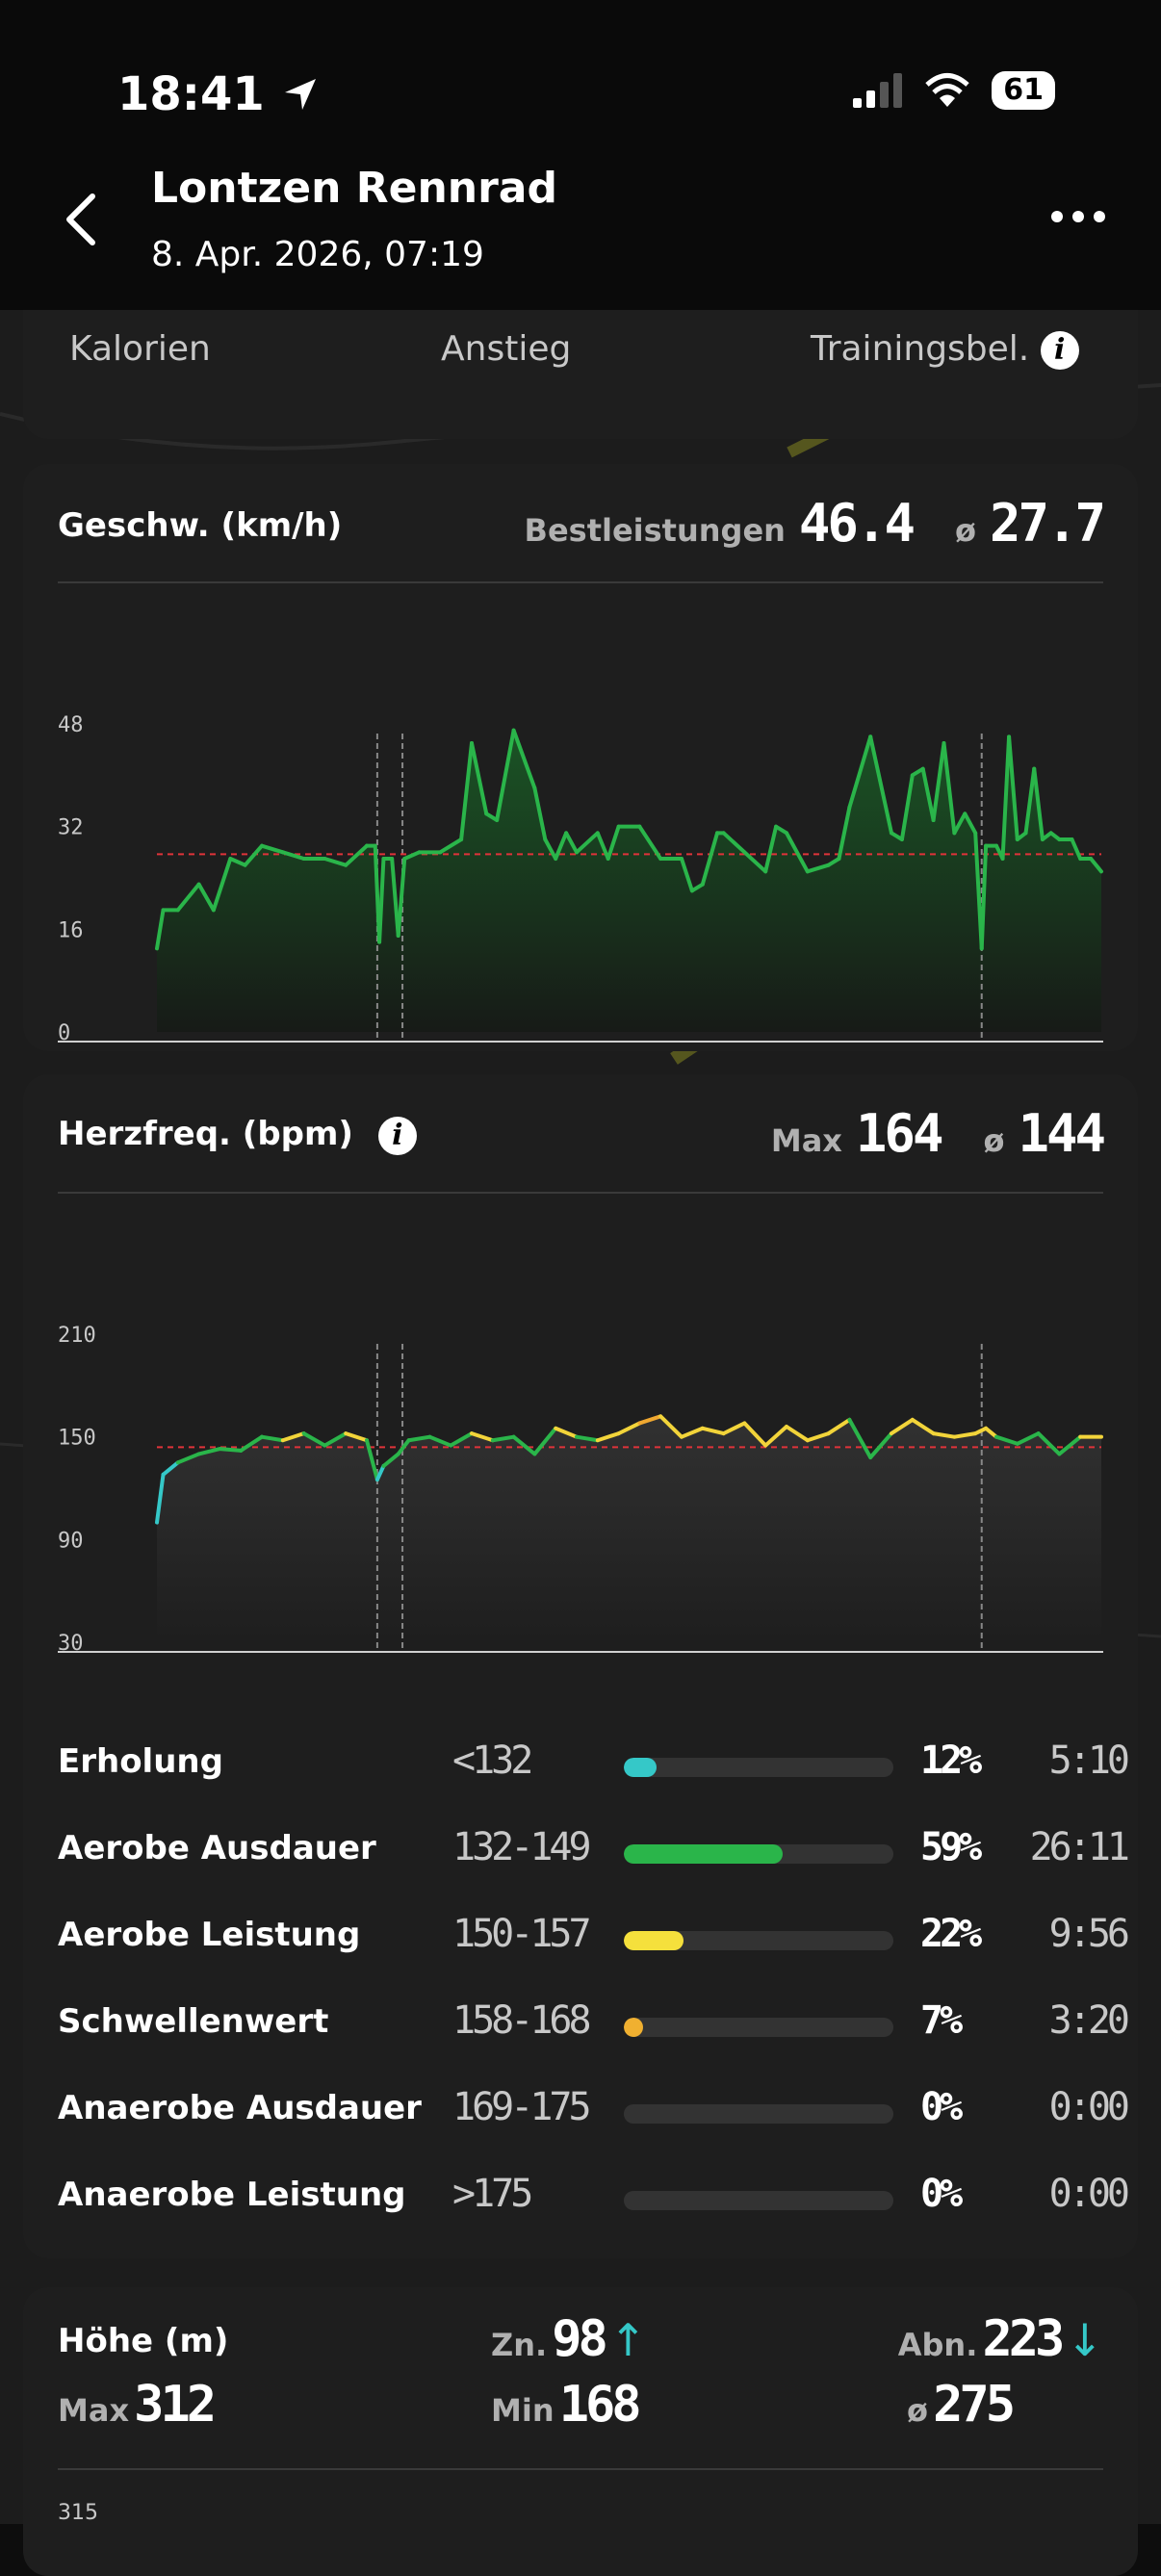  I want to click on status-icons: 61, so click(954, 90).